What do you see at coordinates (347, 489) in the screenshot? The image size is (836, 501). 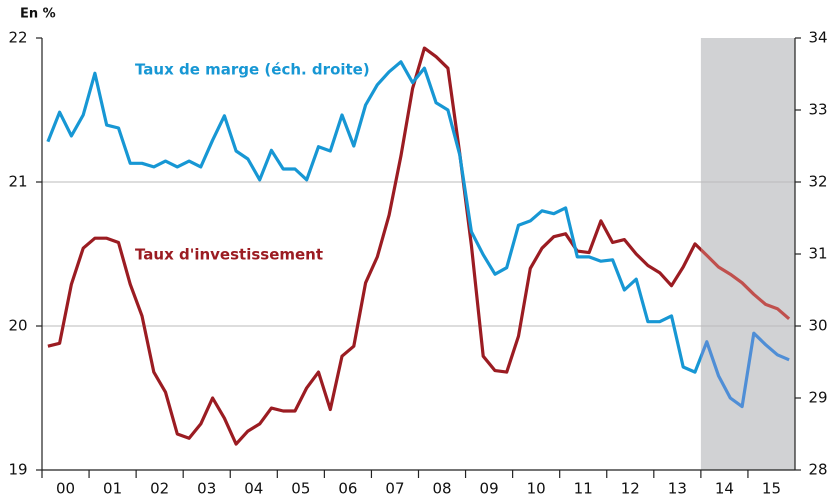 I see `x-tick-label: 06` at bounding box center [347, 489].